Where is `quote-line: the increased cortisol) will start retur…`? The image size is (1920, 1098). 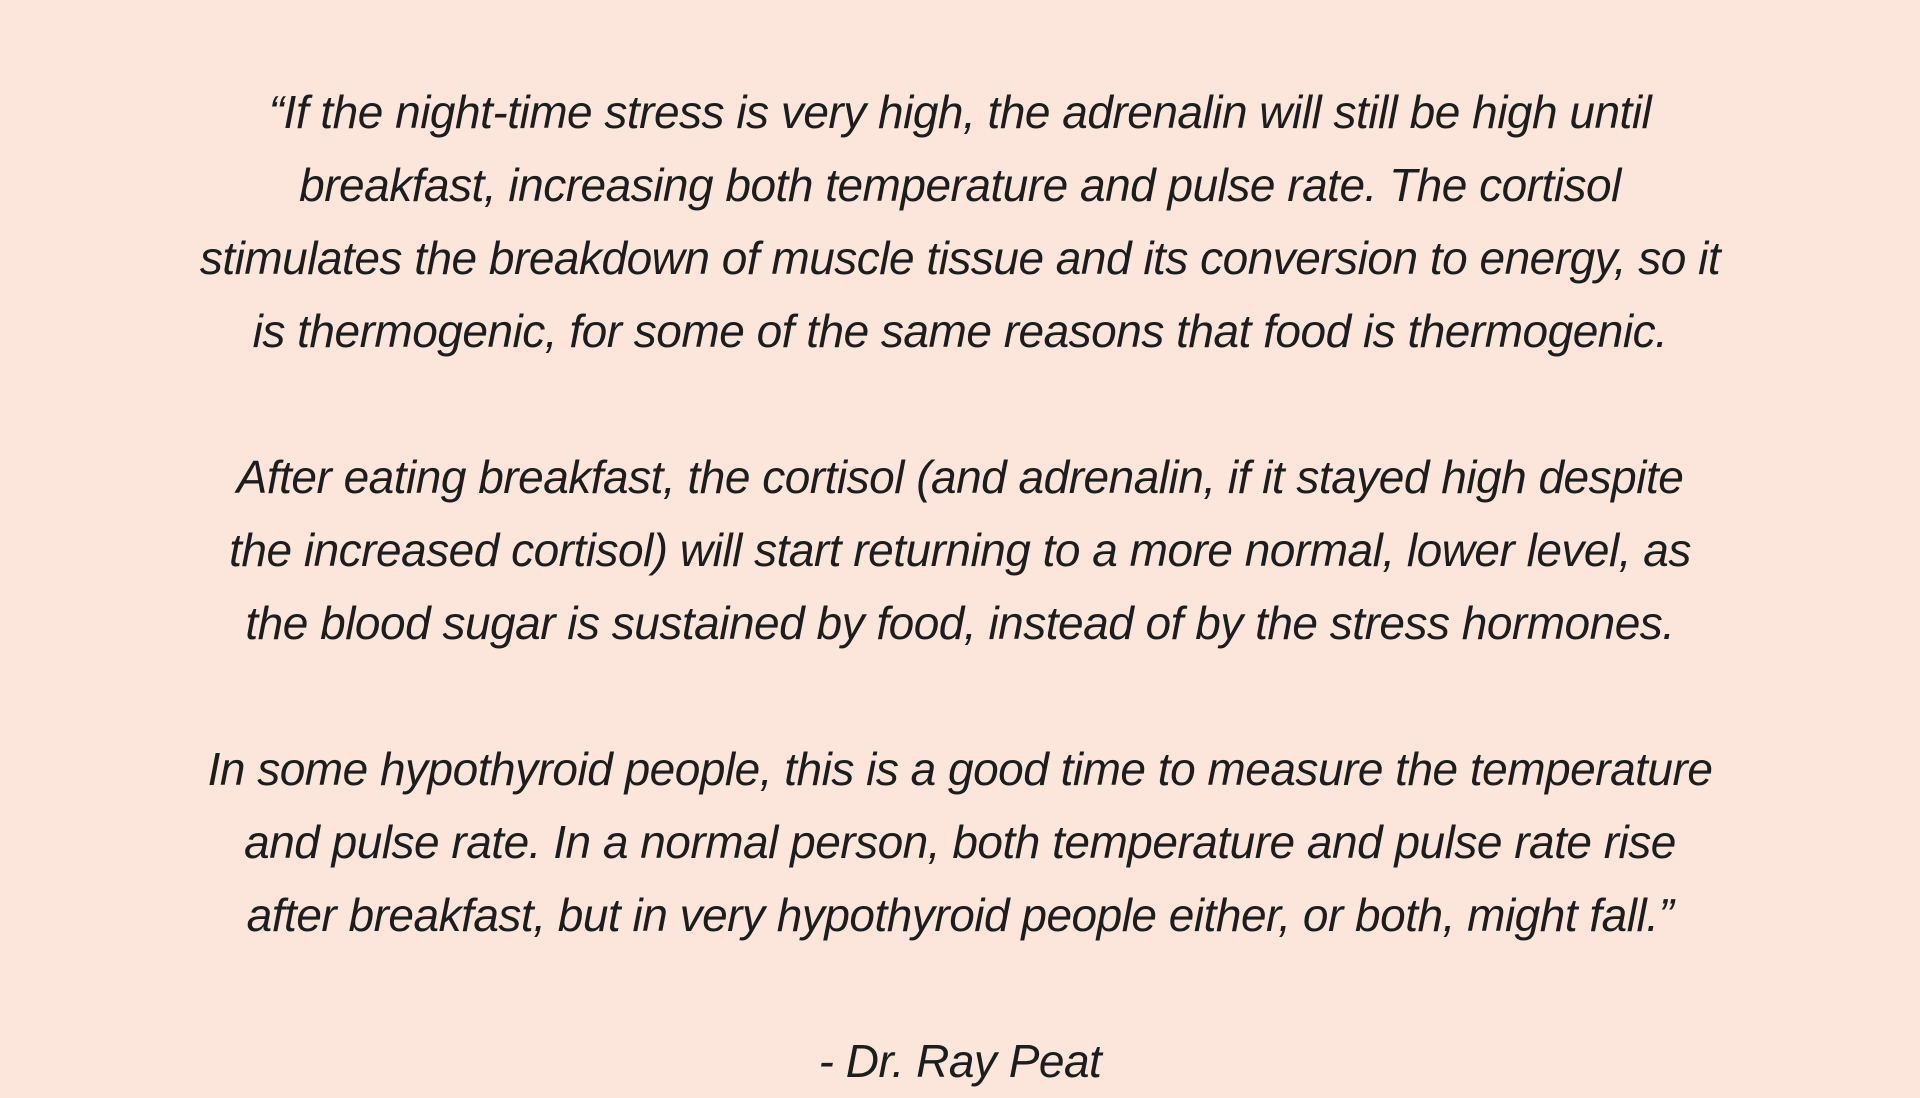
quote-line: the increased cortisol) will start retur… is located at coordinates (960, 550).